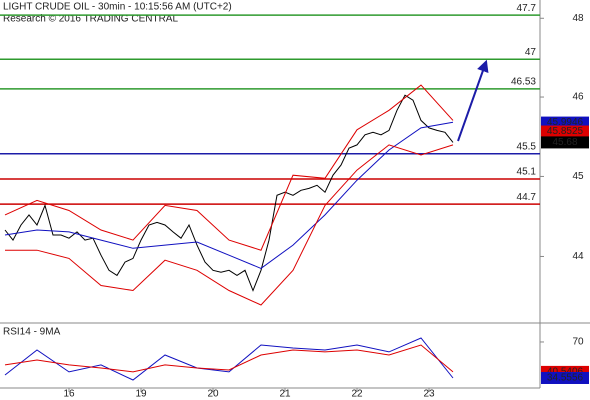 Image resolution: width=590 pixels, height=400 pixels. Describe the element at coordinates (578, 342) in the screenshot. I see `y-tick-label: 70` at that location.